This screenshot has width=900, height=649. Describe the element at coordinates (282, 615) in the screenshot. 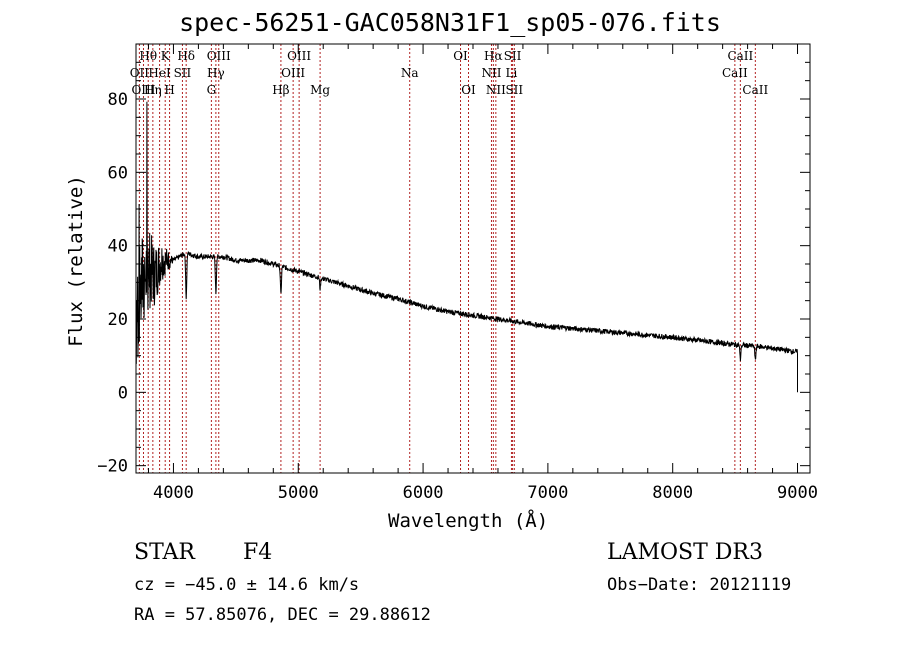

I see `ra-dec-readout: RA = 57.85076, DEC = 29.88612` at that location.